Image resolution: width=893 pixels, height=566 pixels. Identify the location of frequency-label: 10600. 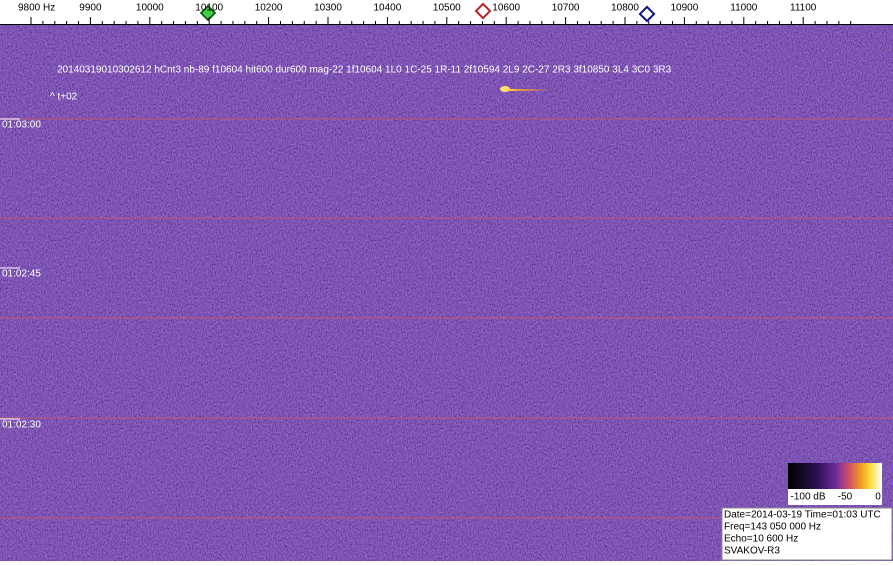
(506, 8).